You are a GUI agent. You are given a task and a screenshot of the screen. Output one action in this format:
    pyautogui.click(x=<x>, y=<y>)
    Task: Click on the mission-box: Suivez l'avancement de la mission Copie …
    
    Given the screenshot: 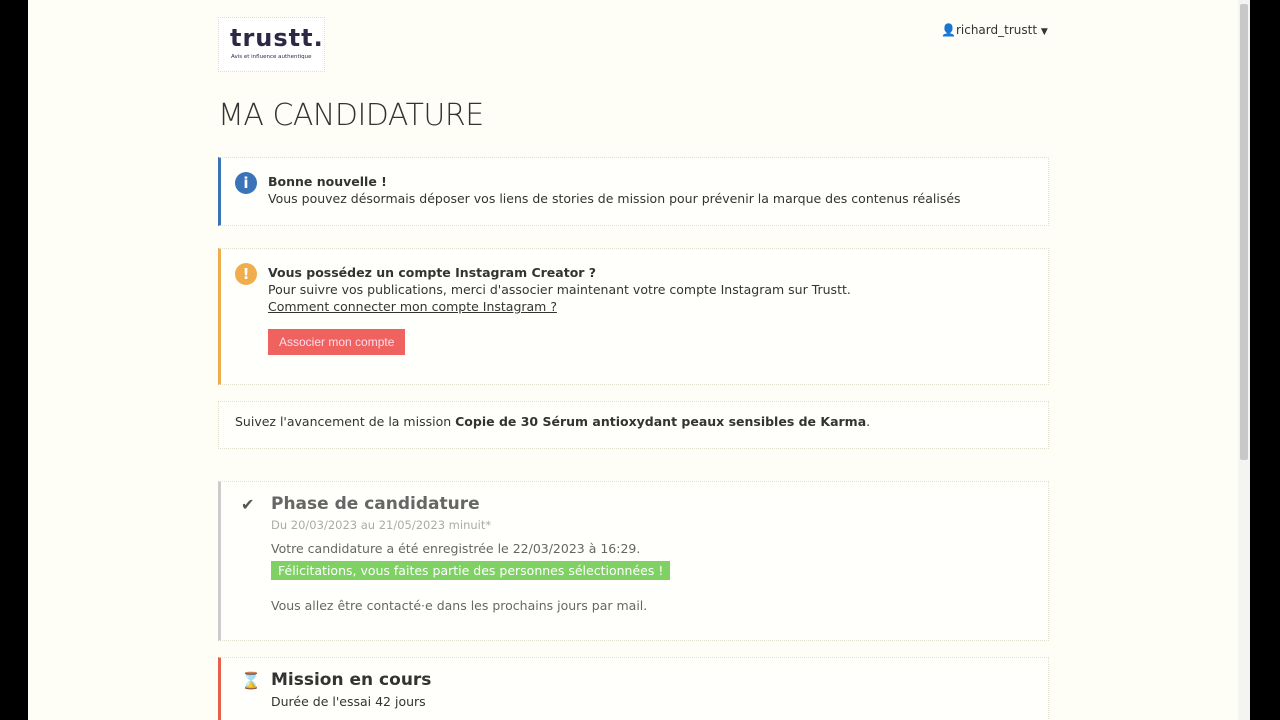 What is the action you would take?
    pyautogui.click(x=633, y=425)
    